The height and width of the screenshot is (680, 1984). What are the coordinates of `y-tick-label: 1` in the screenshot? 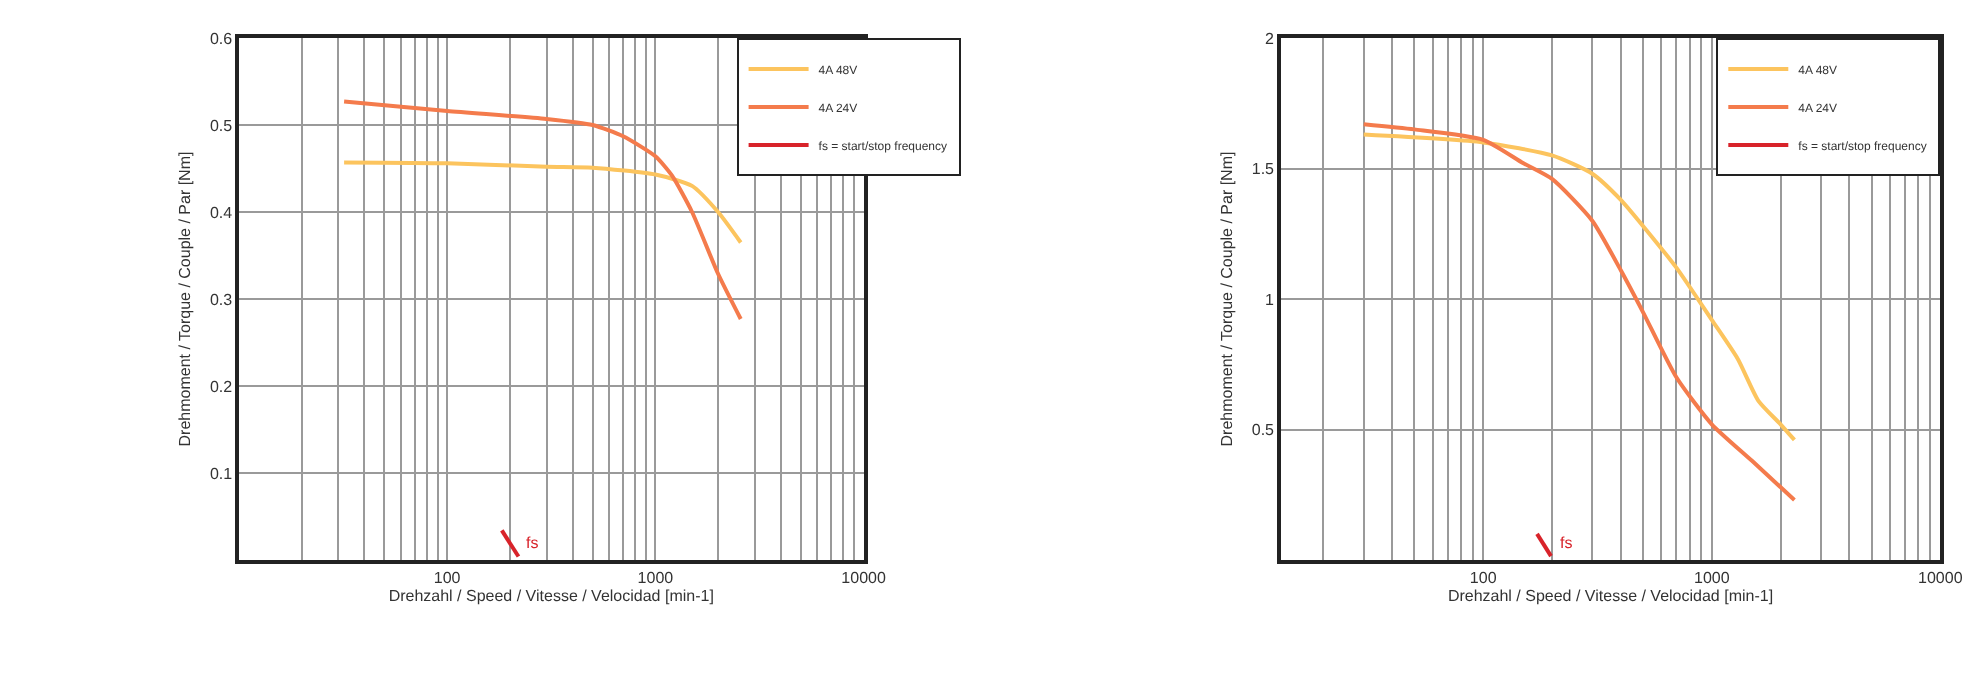 It's located at (1270, 299).